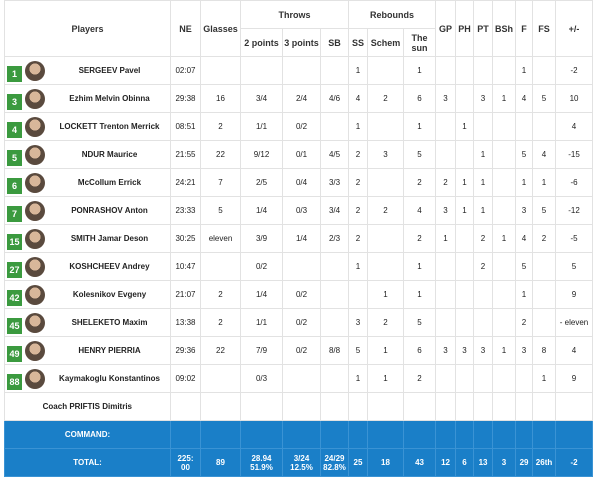 This screenshot has height=491, width=600. I want to click on player-cell: 3 Ezhim Melvin Obinna, so click(87, 98).